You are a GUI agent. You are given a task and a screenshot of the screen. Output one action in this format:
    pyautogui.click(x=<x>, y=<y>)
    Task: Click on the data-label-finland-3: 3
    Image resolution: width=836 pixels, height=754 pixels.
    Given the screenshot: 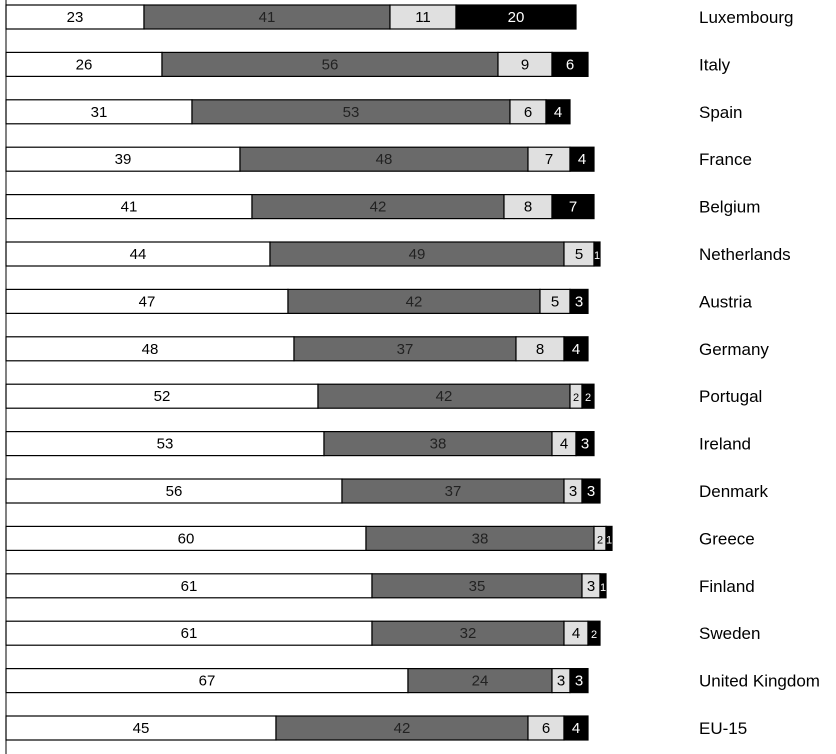 What is the action you would take?
    pyautogui.click(x=591, y=586)
    